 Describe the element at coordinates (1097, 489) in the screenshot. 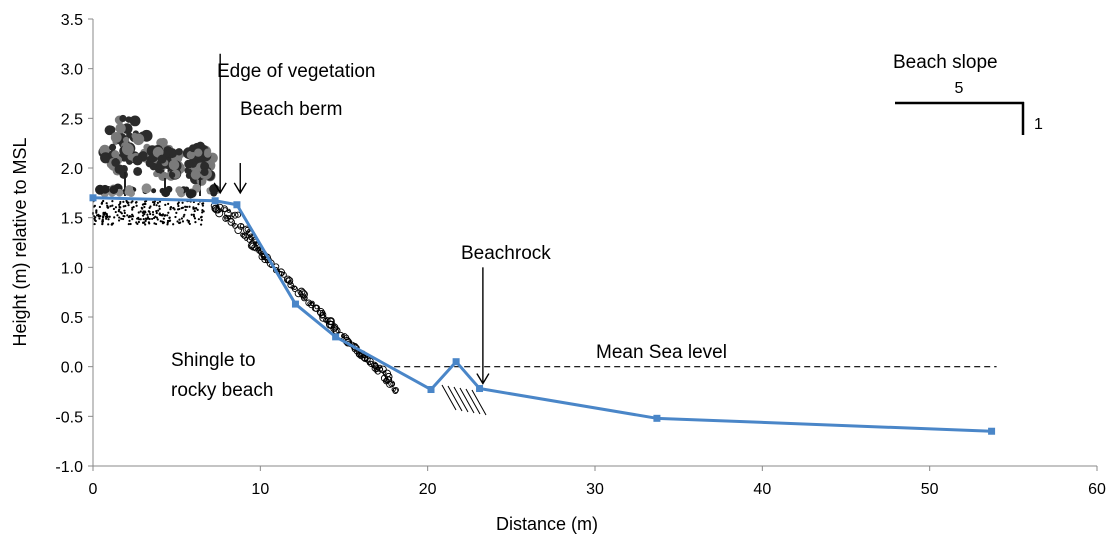

I see `x-tick-label: 60` at that location.